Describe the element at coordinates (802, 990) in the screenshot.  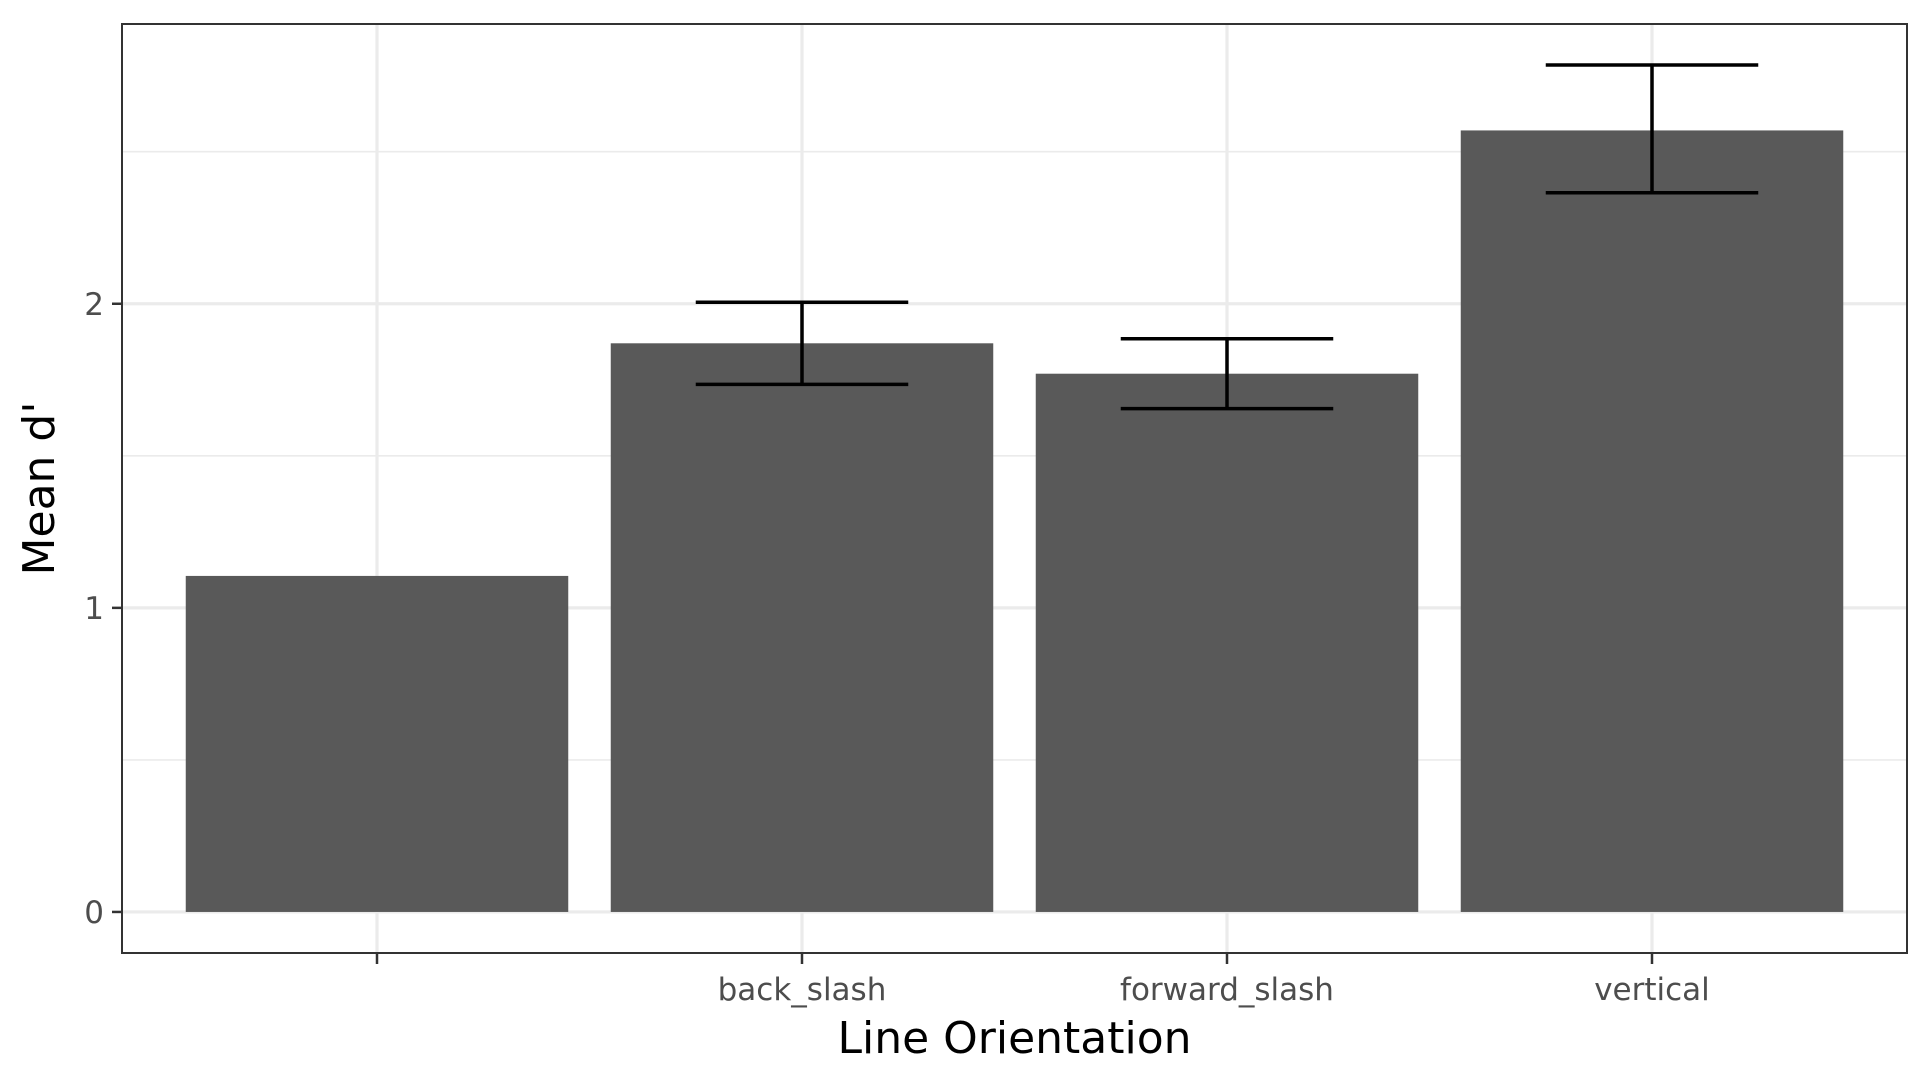
I see `x-tick-label: back_slash` at that location.